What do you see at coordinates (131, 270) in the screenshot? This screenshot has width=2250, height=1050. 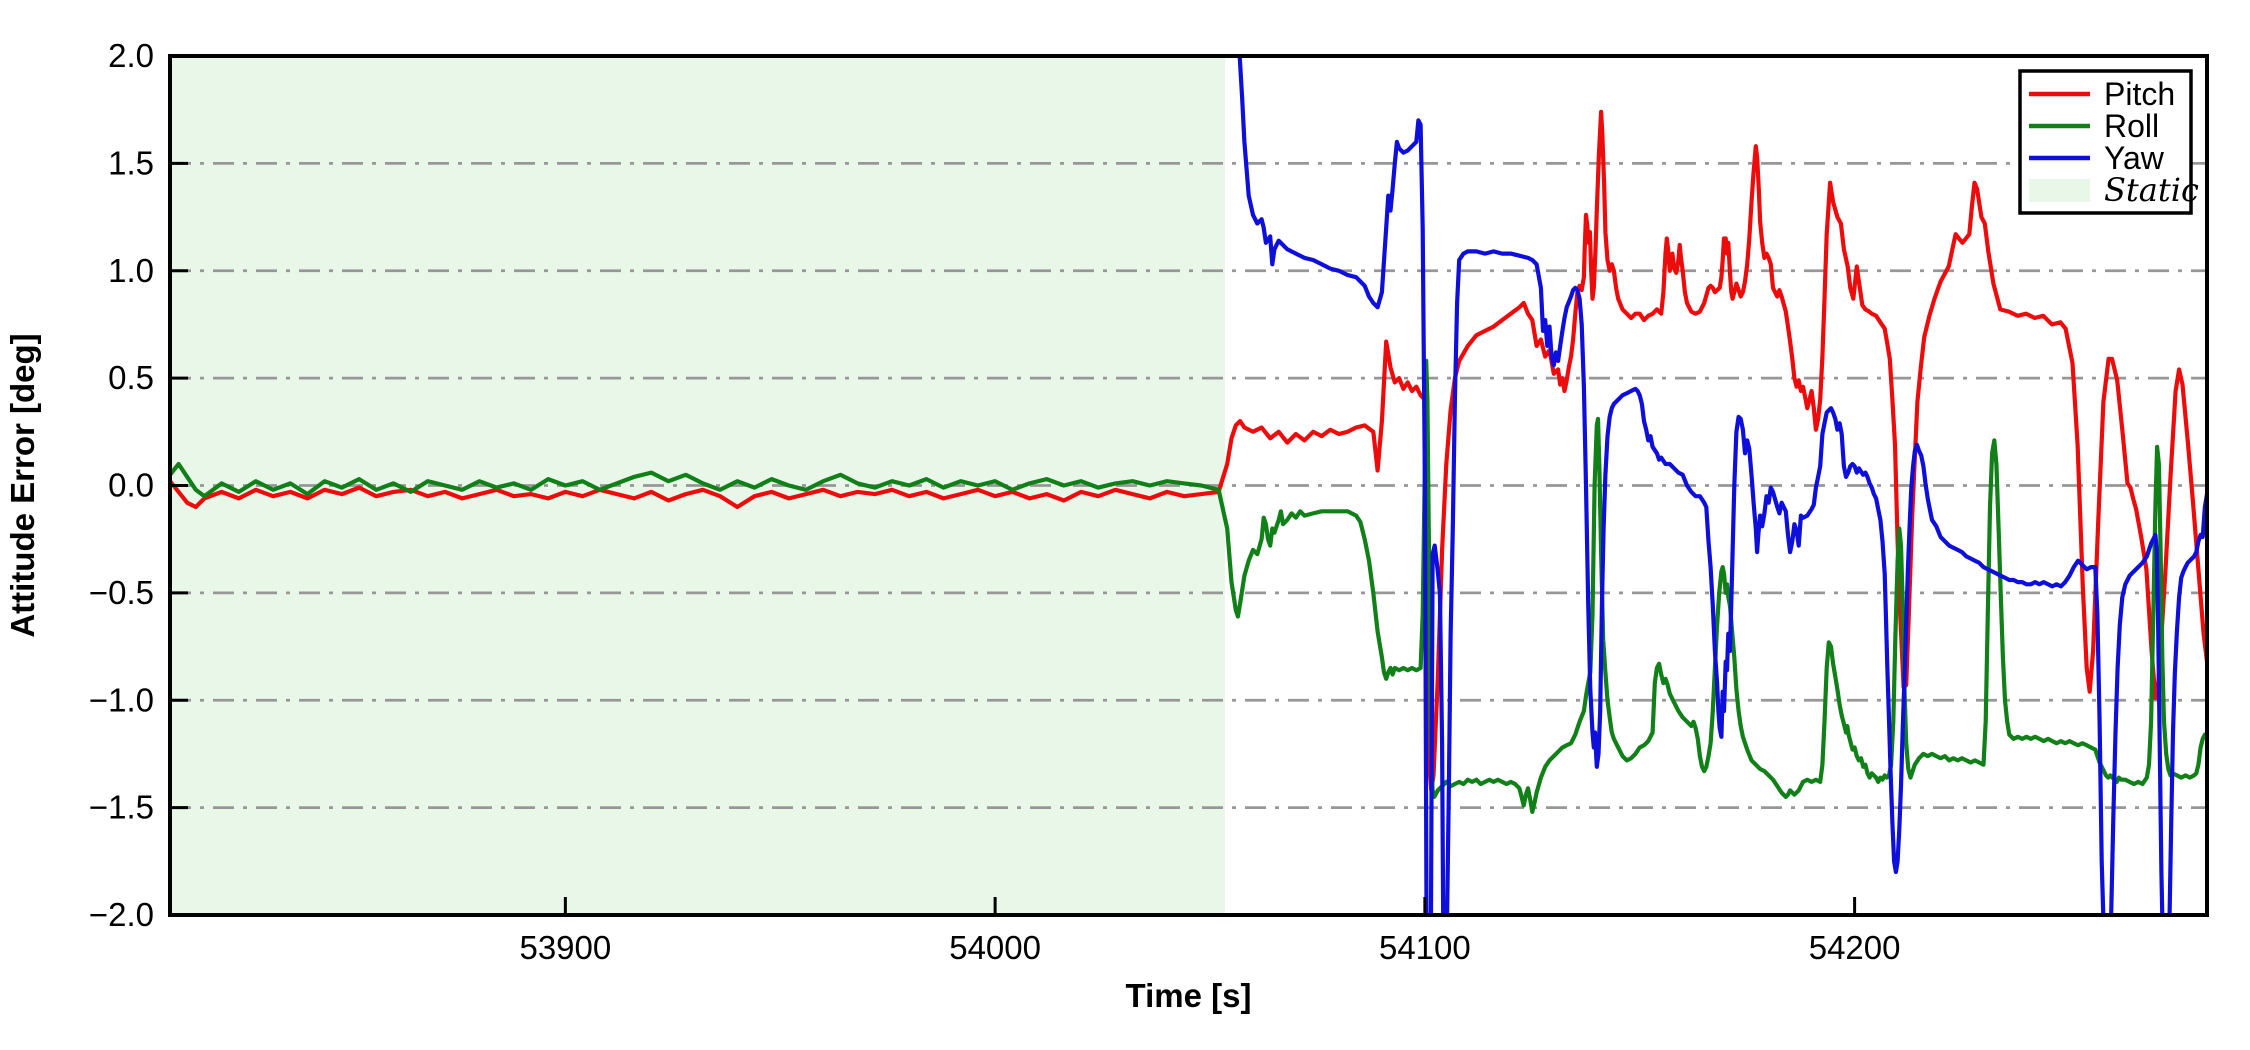 I see `y-tick-label-1: 1.0` at bounding box center [131, 270].